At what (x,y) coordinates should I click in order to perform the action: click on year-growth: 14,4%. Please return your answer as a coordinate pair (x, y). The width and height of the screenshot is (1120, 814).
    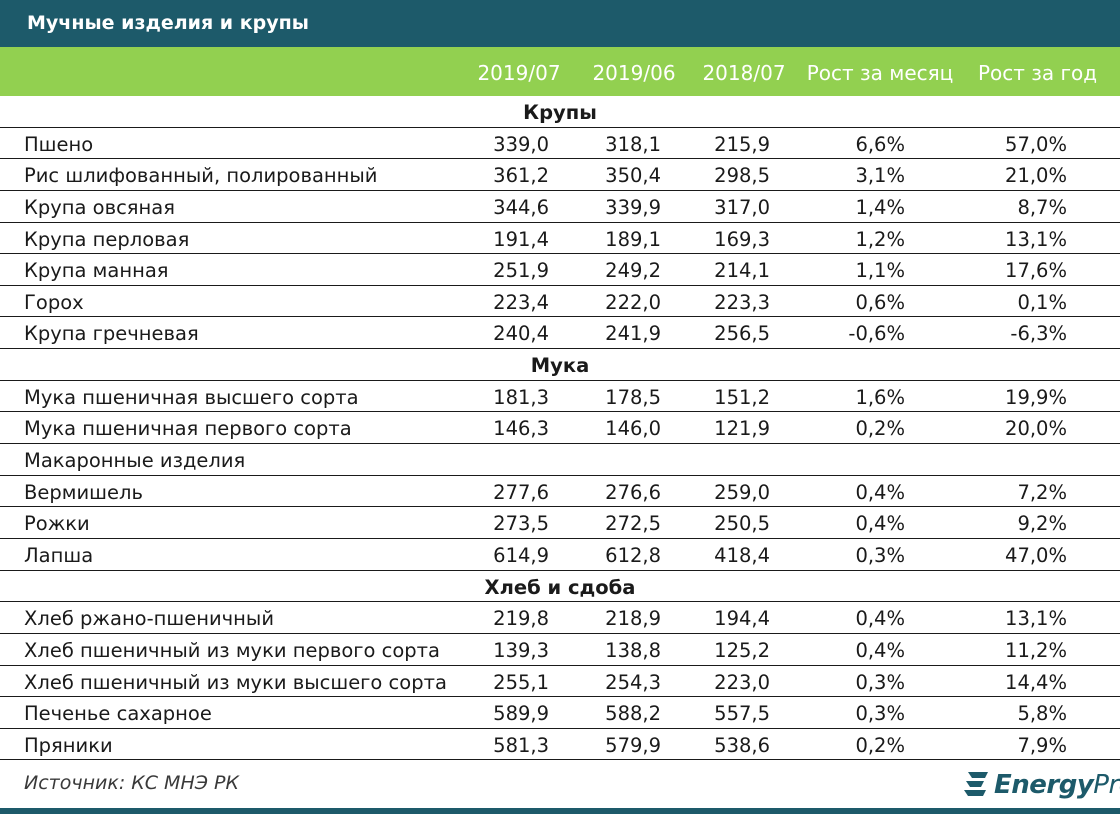
    Looking at the image, I should click on (1036, 682).